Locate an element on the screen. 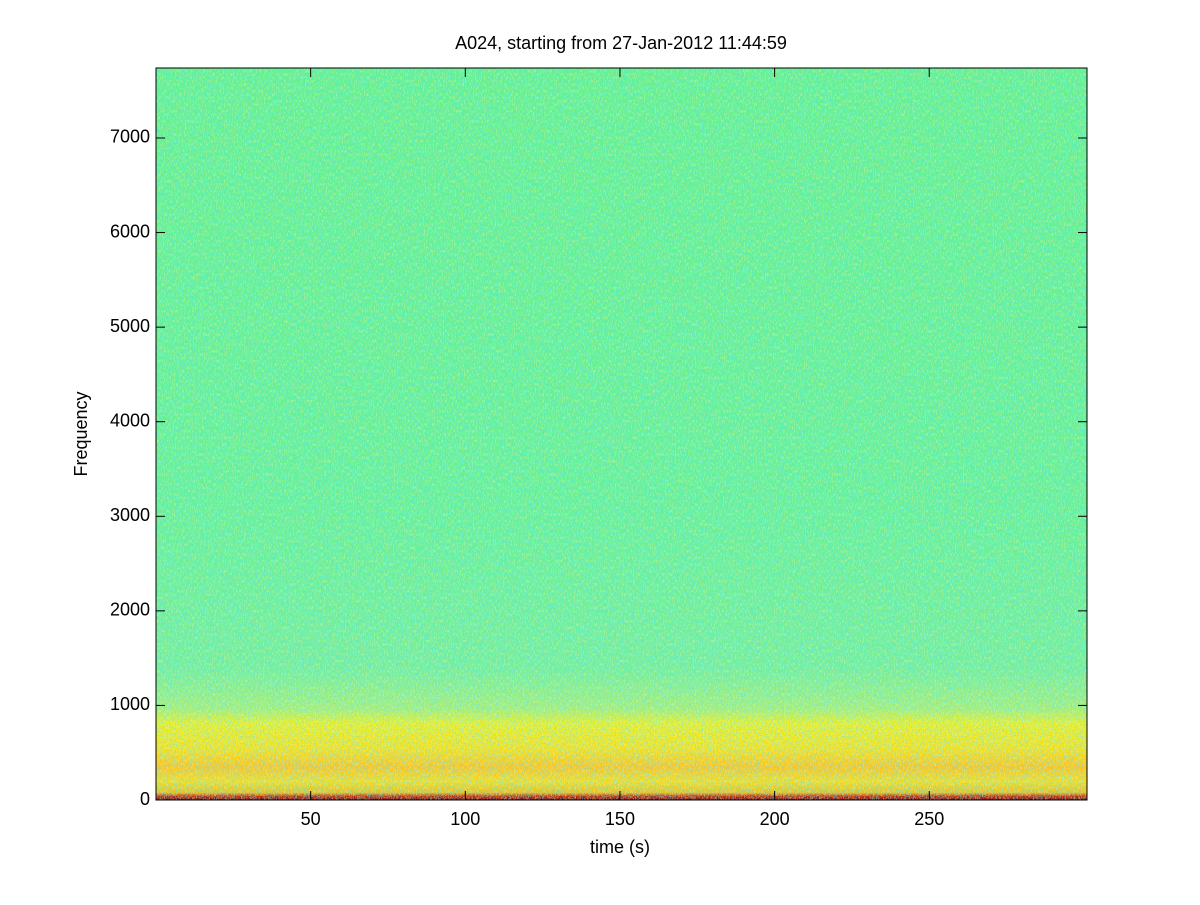 The height and width of the screenshot is (905, 1200). y-tick-label: 2000 is located at coordinates (130, 610).